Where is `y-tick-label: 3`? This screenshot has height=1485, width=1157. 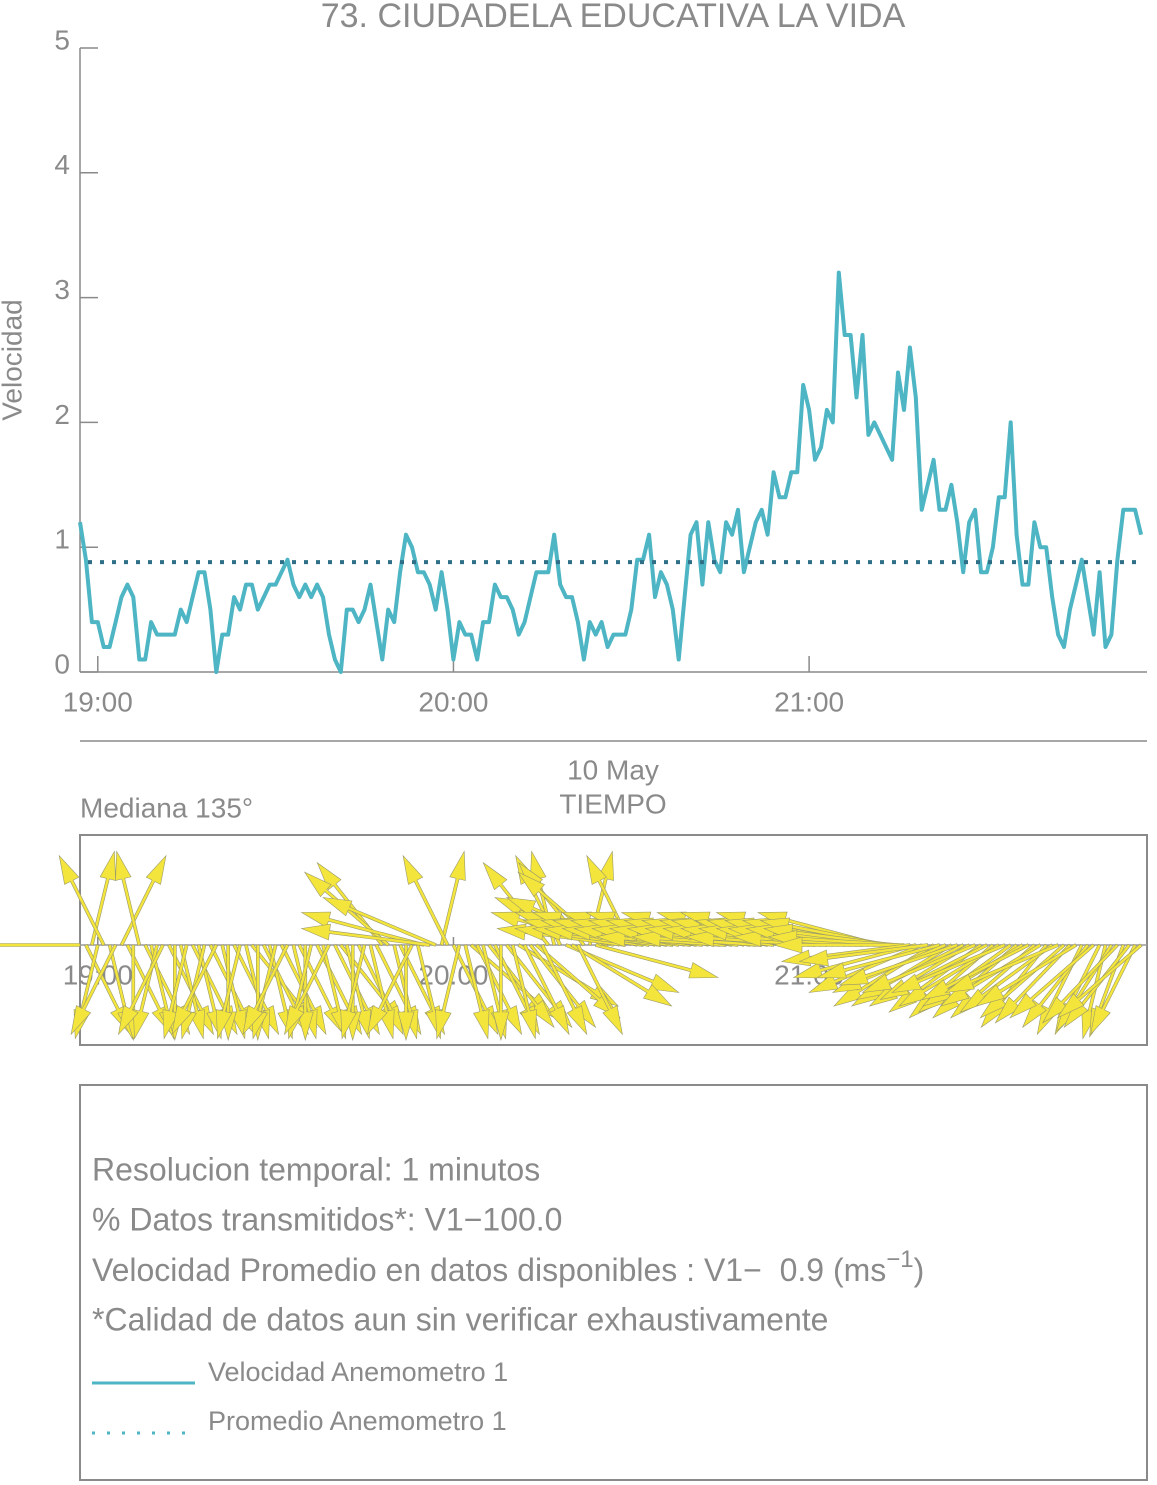
y-tick-label: 3 is located at coordinates (62, 289).